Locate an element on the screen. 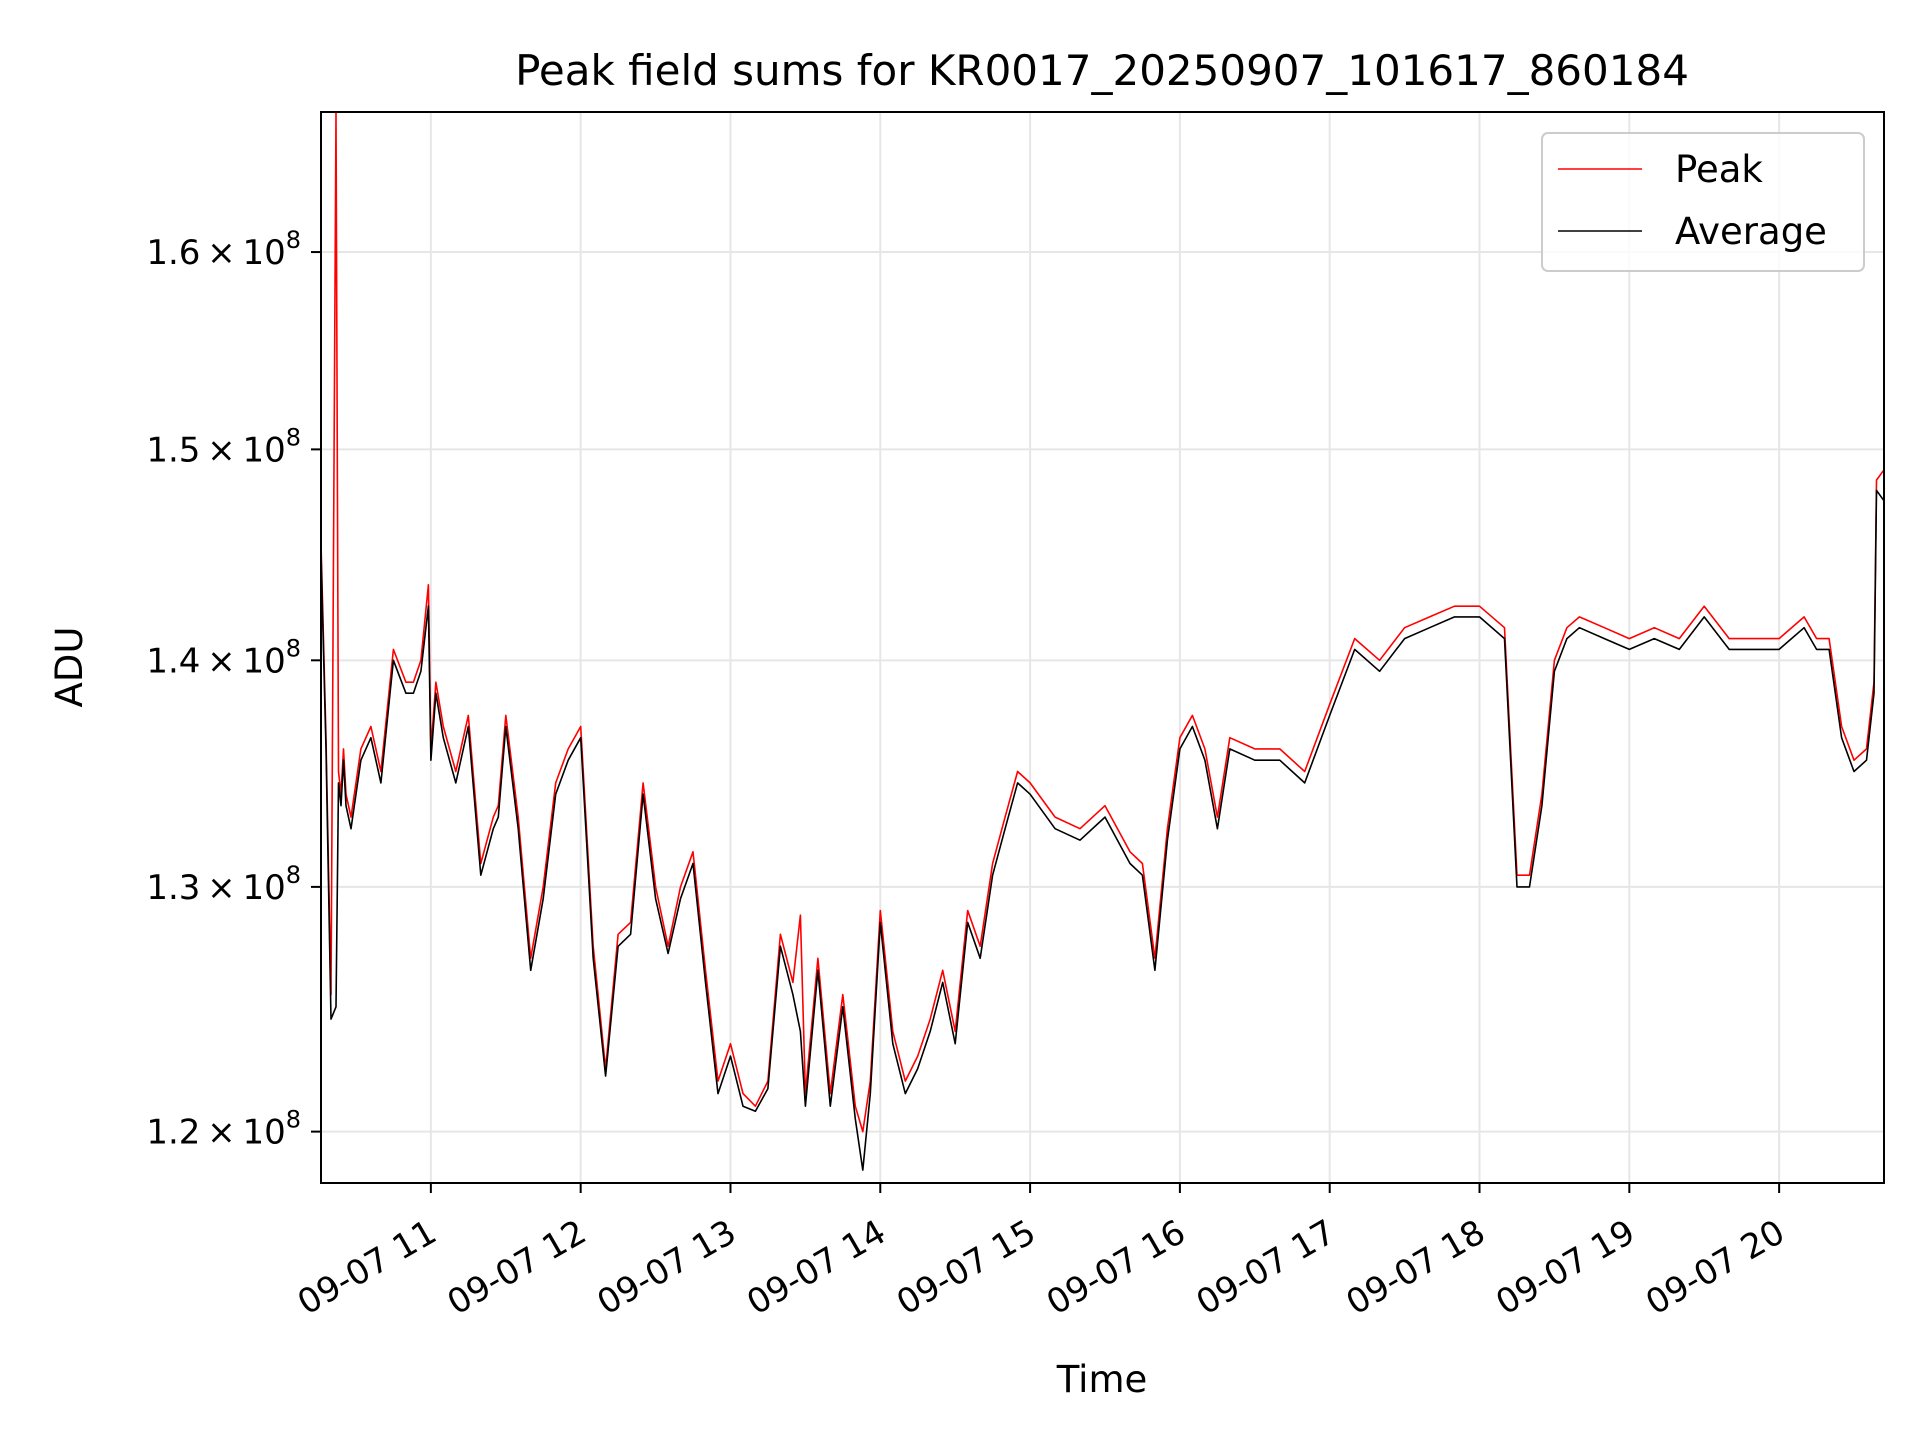 This screenshot has width=1920, height=1440. y-axis-label: ADU is located at coordinates (69, 667).